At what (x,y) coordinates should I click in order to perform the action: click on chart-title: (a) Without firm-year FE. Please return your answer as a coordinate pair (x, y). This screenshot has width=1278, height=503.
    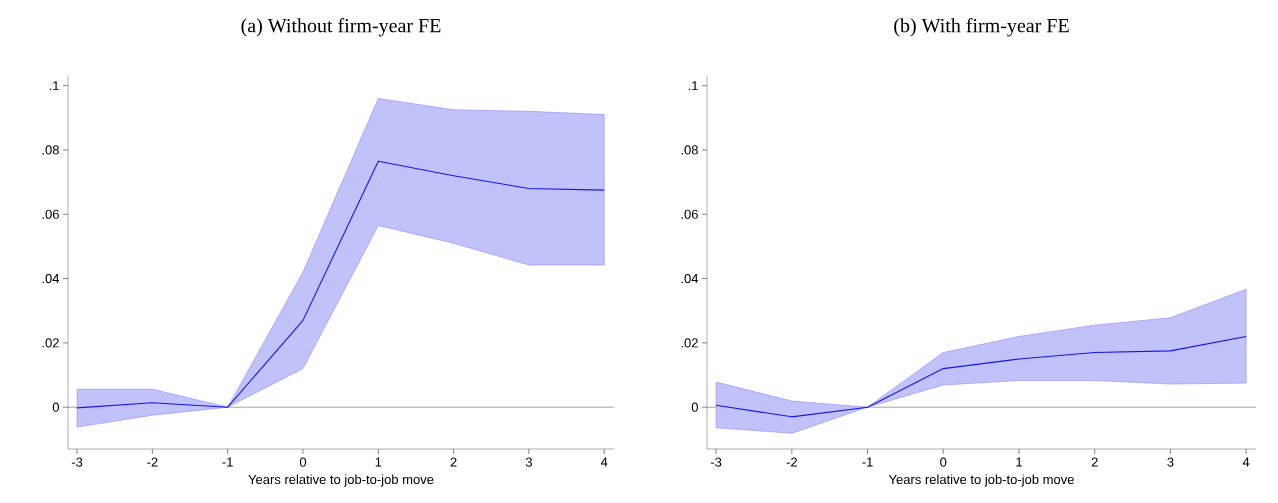
    Looking at the image, I should click on (341, 27).